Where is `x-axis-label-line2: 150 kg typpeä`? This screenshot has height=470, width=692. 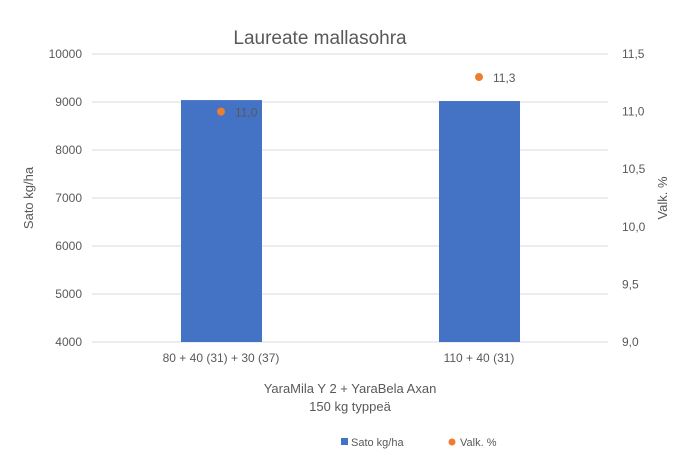
x-axis-label-line2: 150 kg typpeä is located at coordinates (350, 406).